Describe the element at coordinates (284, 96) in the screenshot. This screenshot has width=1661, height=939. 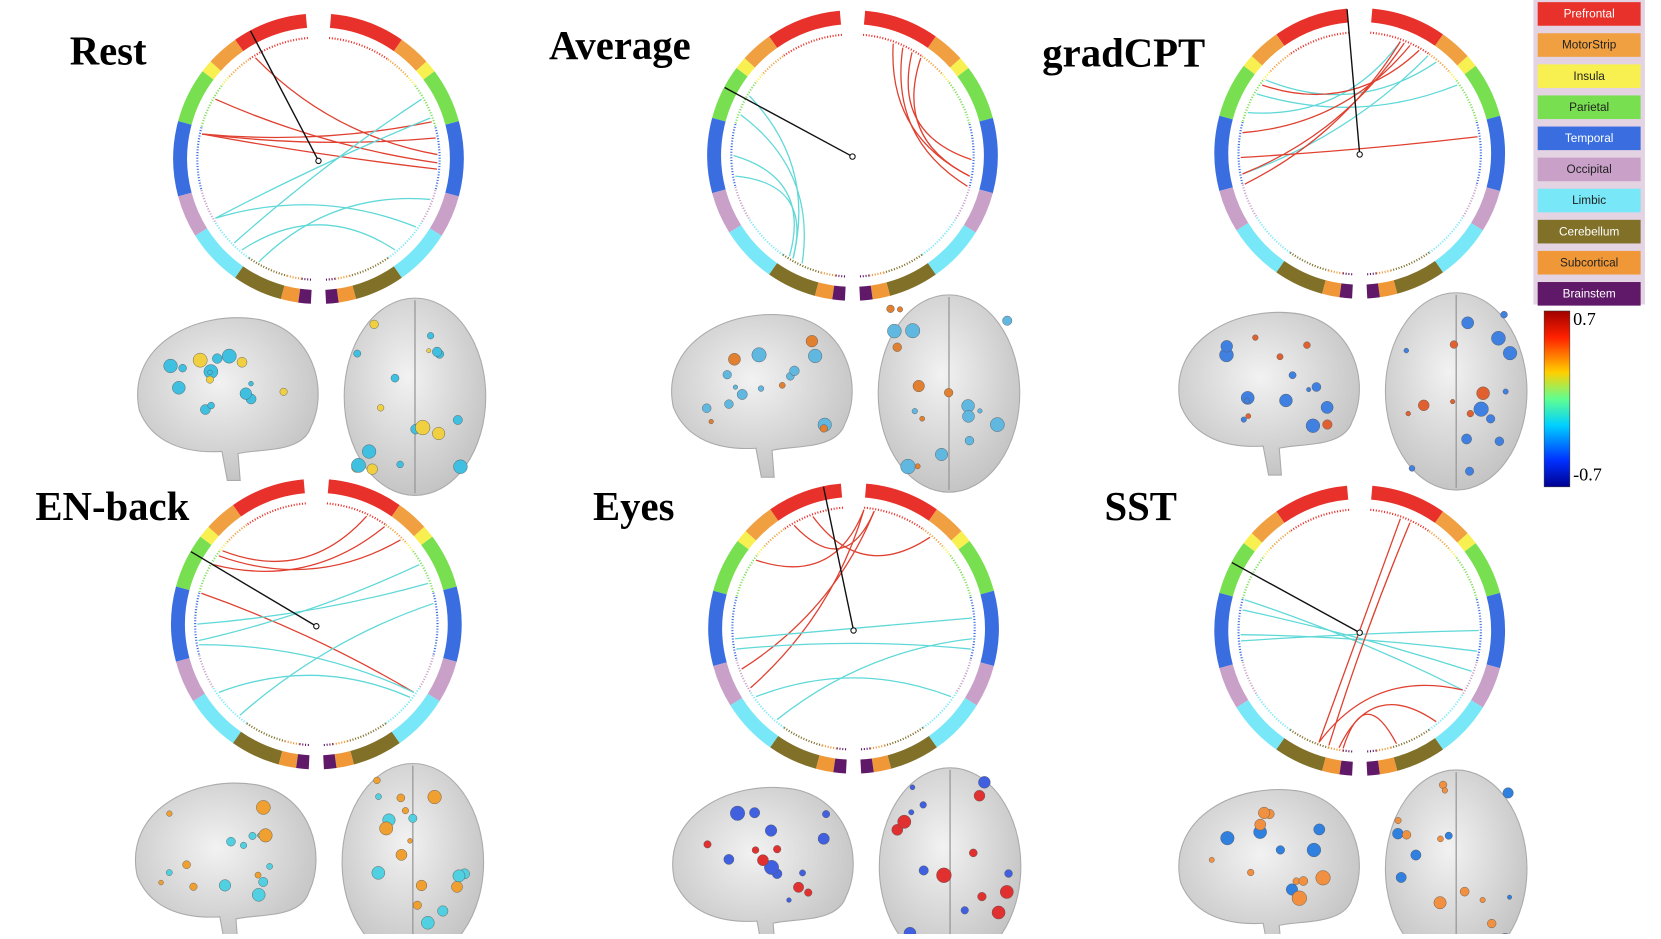
I see `pointer-line` at that location.